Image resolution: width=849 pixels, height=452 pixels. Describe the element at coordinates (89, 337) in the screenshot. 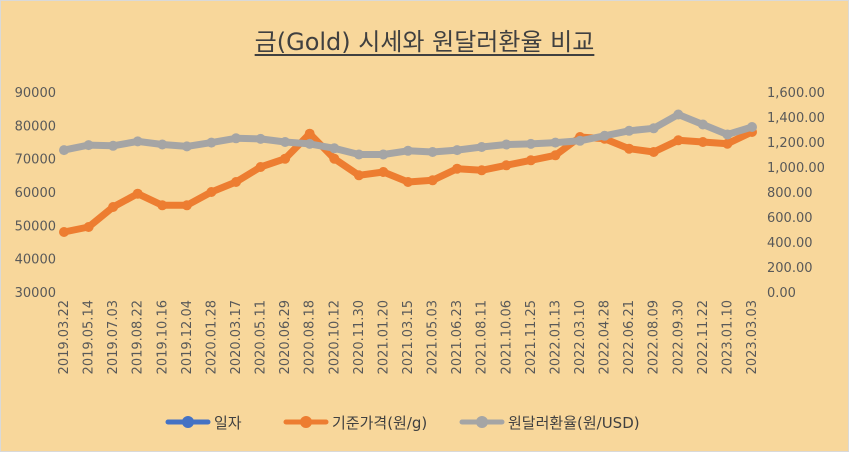

I see `x-tick-label: 2019.05.14` at that location.